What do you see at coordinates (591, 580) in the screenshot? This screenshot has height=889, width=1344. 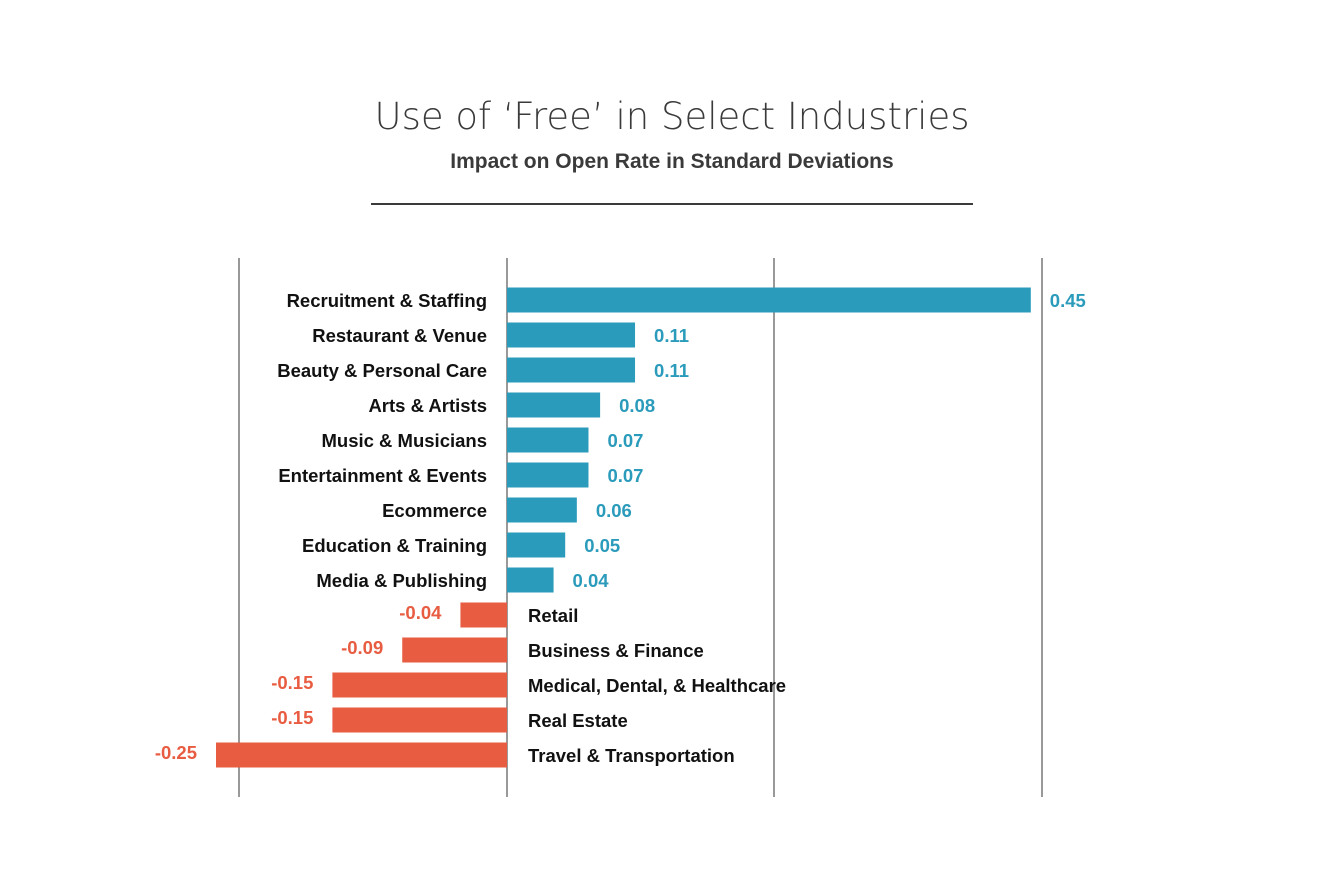 I see `data-label: 0.04` at bounding box center [591, 580].